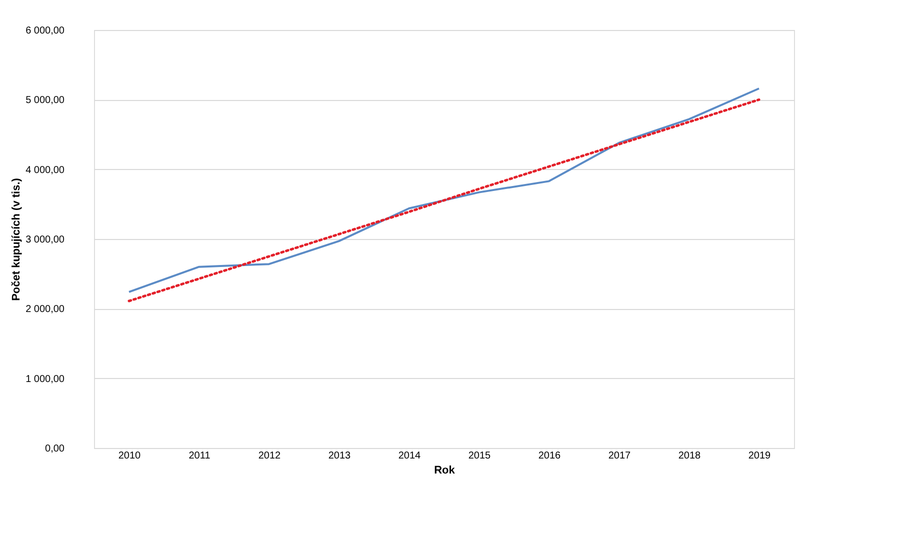 This screenshot has height=543, width=902. Describe the element at coordinates (45, 379) in the screenshot. I see `y-tick-label: 1 000,00` at that location.